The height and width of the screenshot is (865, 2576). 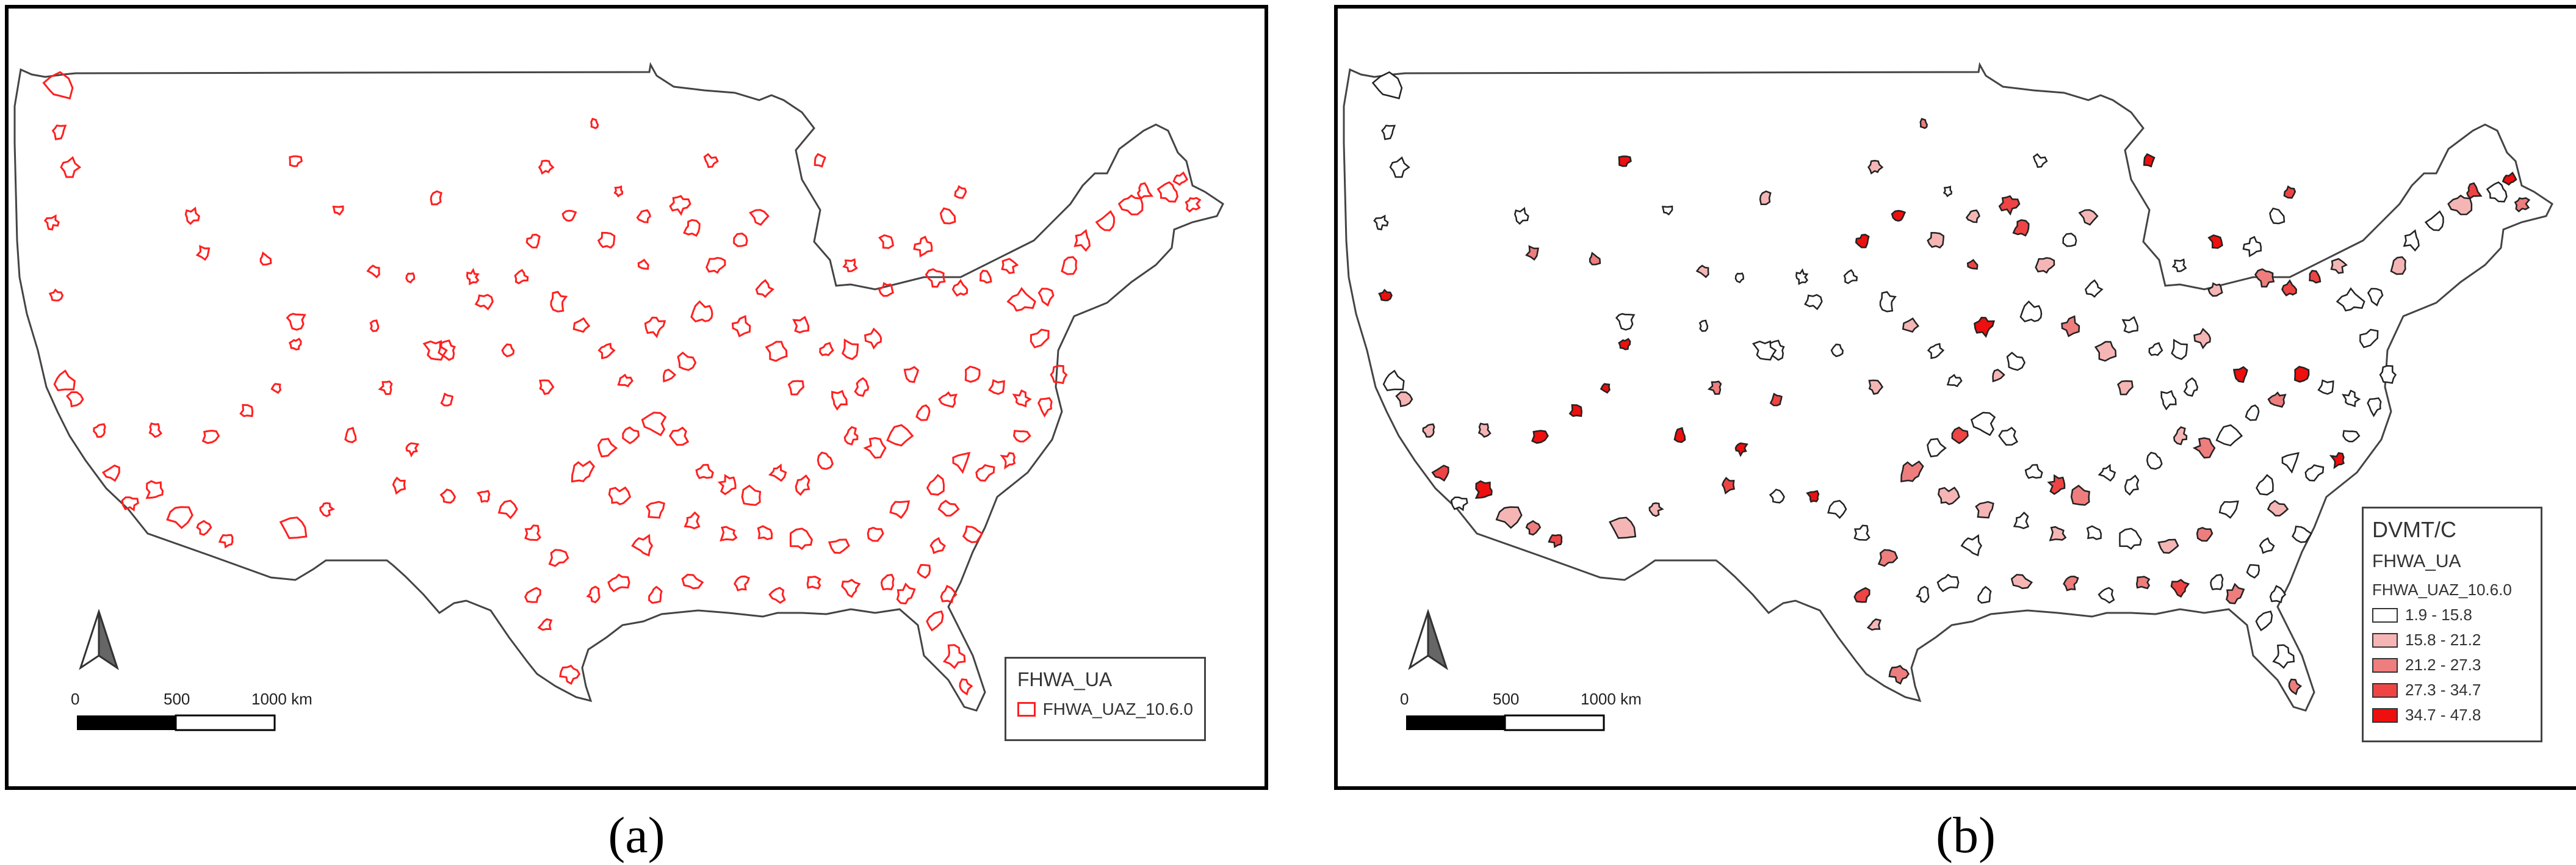 What do you see at coordinates (2452, 640) in the screenshot?
I see `legend-class: 15.8 - 21.2` at bounding box center [2452, 640].